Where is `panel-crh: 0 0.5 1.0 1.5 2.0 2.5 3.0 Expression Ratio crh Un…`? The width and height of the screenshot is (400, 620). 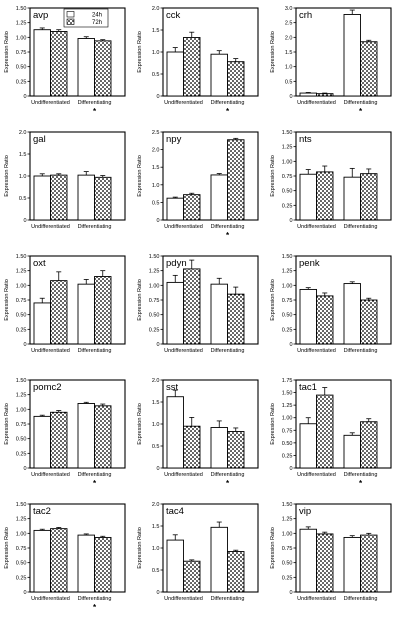 panel-crh: 0 0.5 1.0 1.5 2.0 2.5 3.0 Expression Ratio crh Un… is located at coordinates (331, 61).